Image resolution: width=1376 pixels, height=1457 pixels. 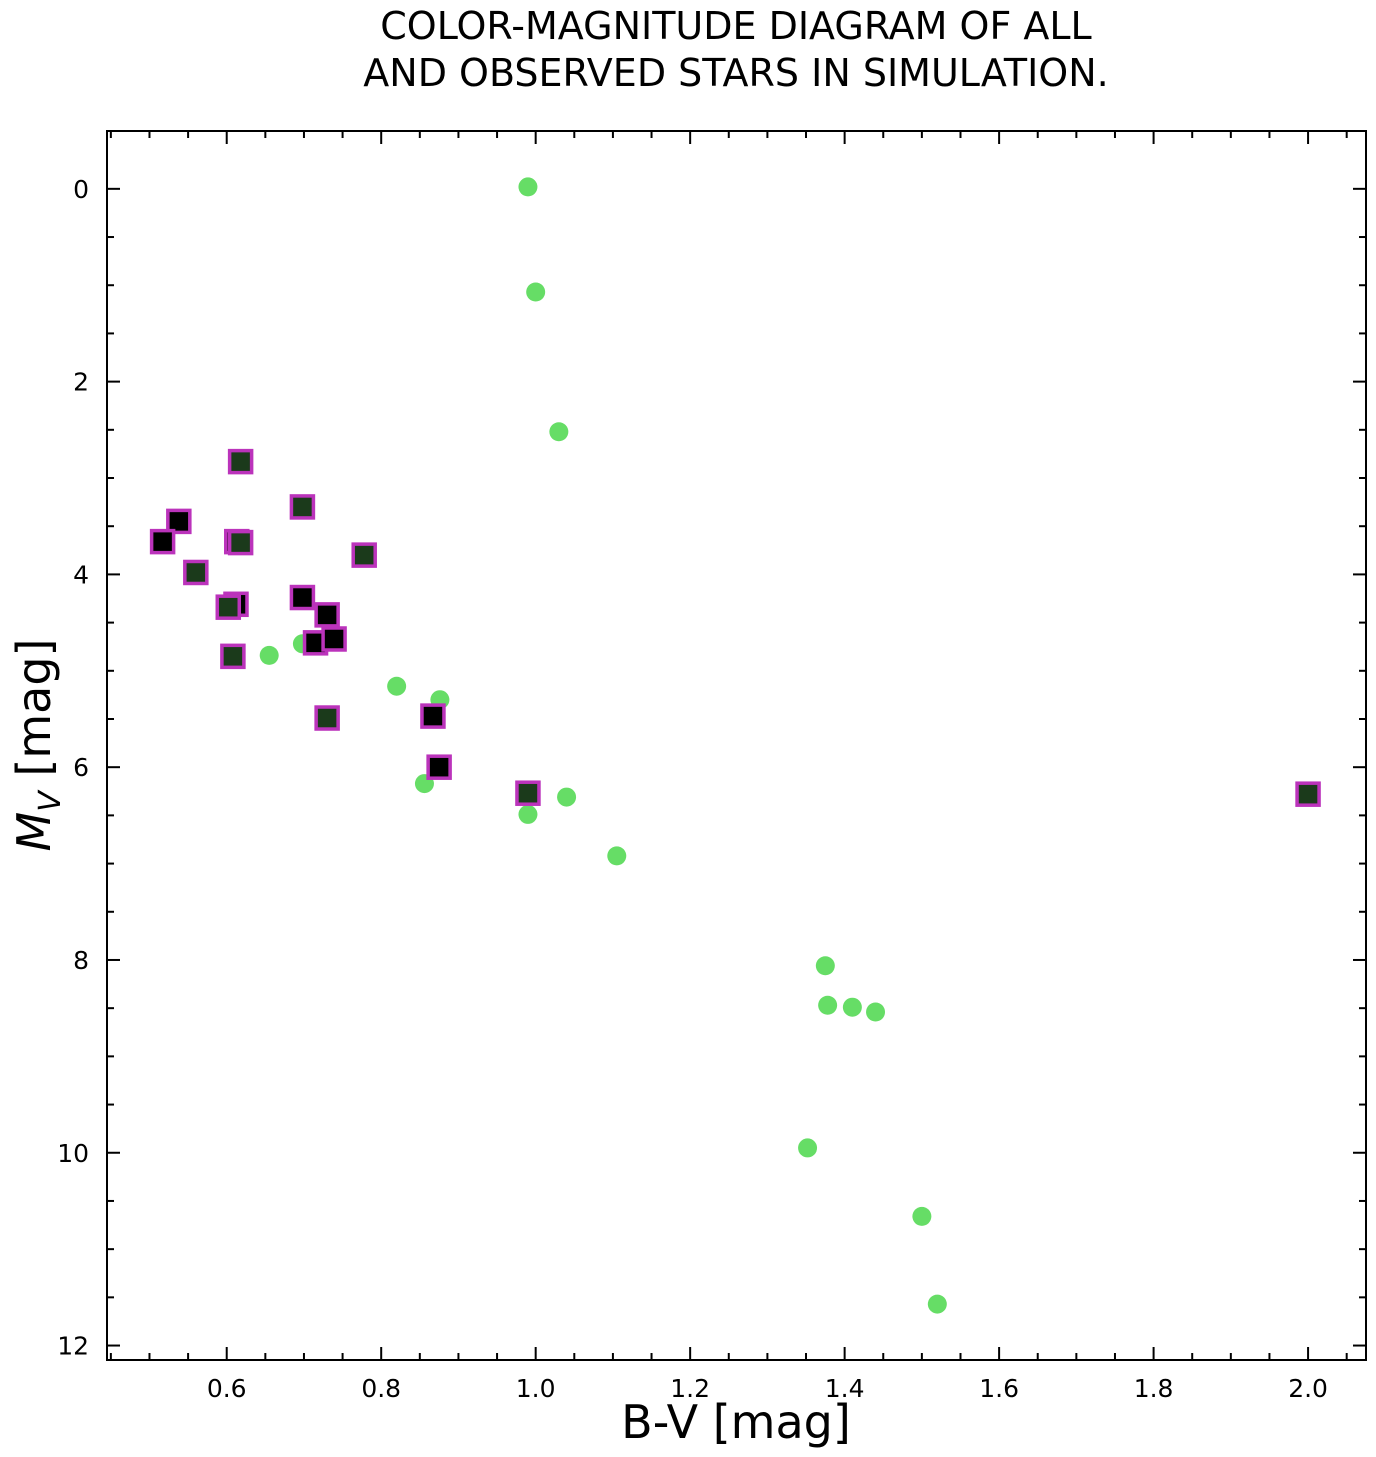 I want to click on y-tick-label: 4, so click(x=81, y=574).